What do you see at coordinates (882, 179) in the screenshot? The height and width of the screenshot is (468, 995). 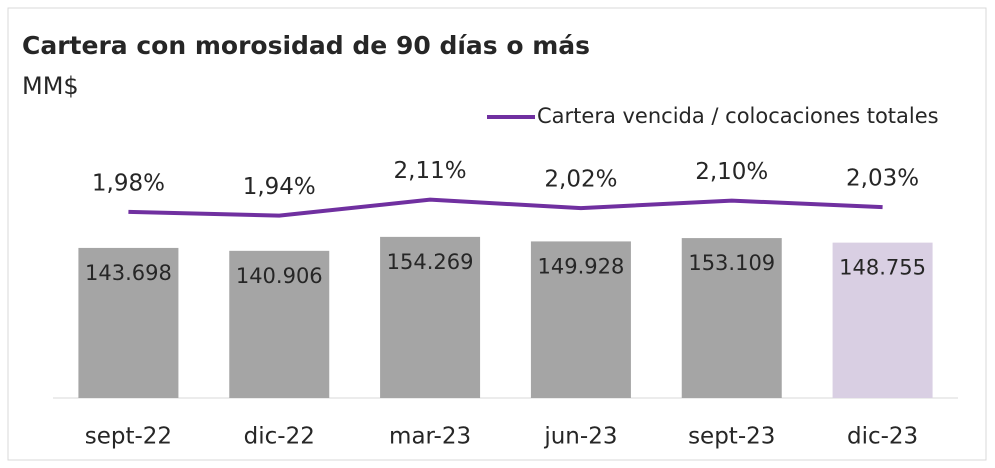 I see `line-value-label: 2,03%` at bounding box center [882, 179].